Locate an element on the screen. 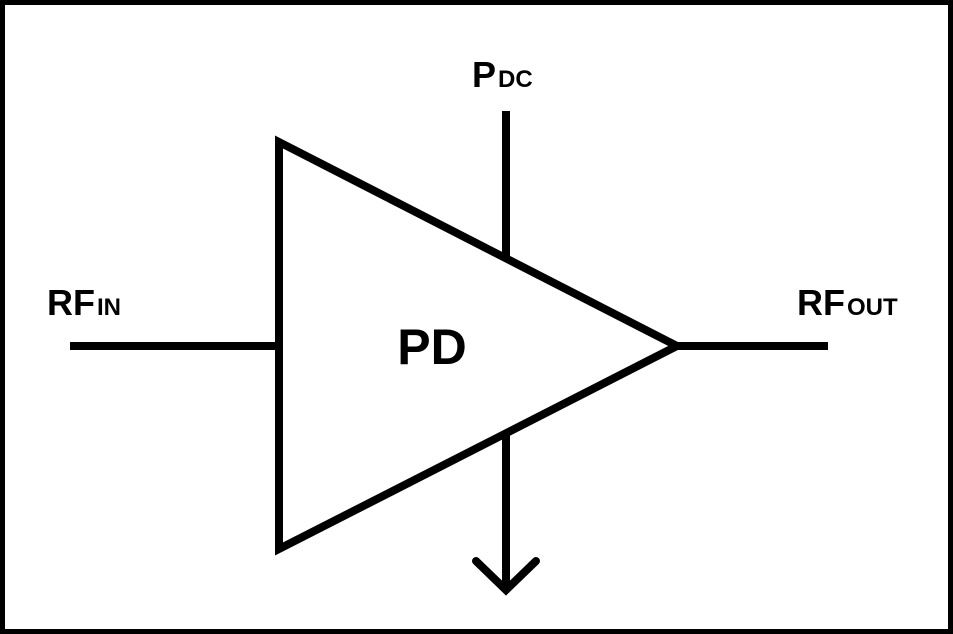  dissipation-arrowhead is located at coordinates (506, 576).